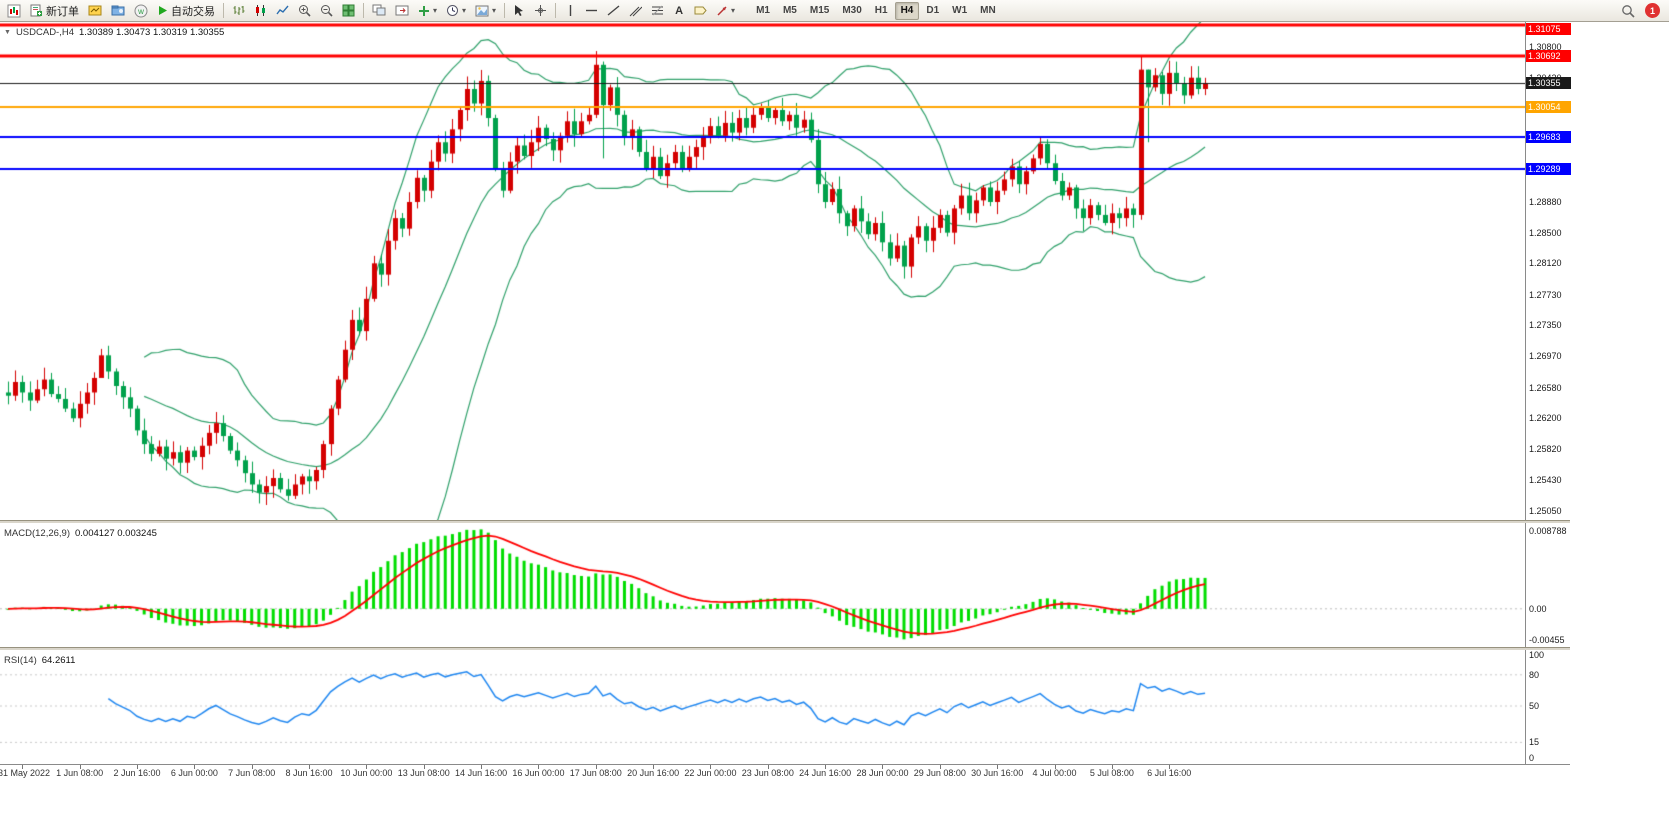 The width and height of the screenshot is (1669, 826). I want to click on time-axis-label: 4 Jul 00:00, so click(1054, 773).